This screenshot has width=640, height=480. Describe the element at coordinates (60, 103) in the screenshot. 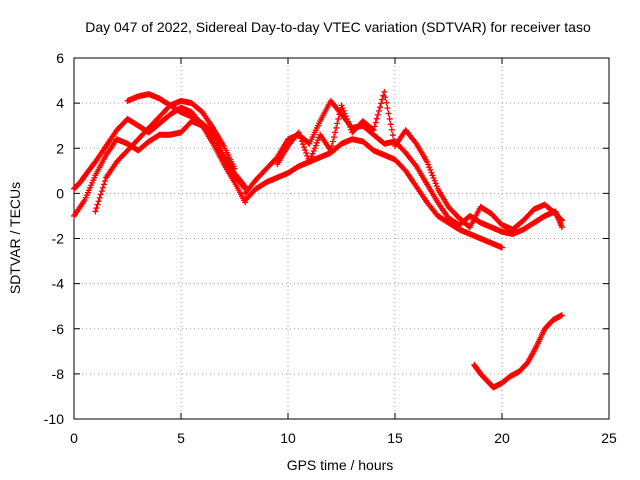

I see `y-tick-label: 4` at that location.